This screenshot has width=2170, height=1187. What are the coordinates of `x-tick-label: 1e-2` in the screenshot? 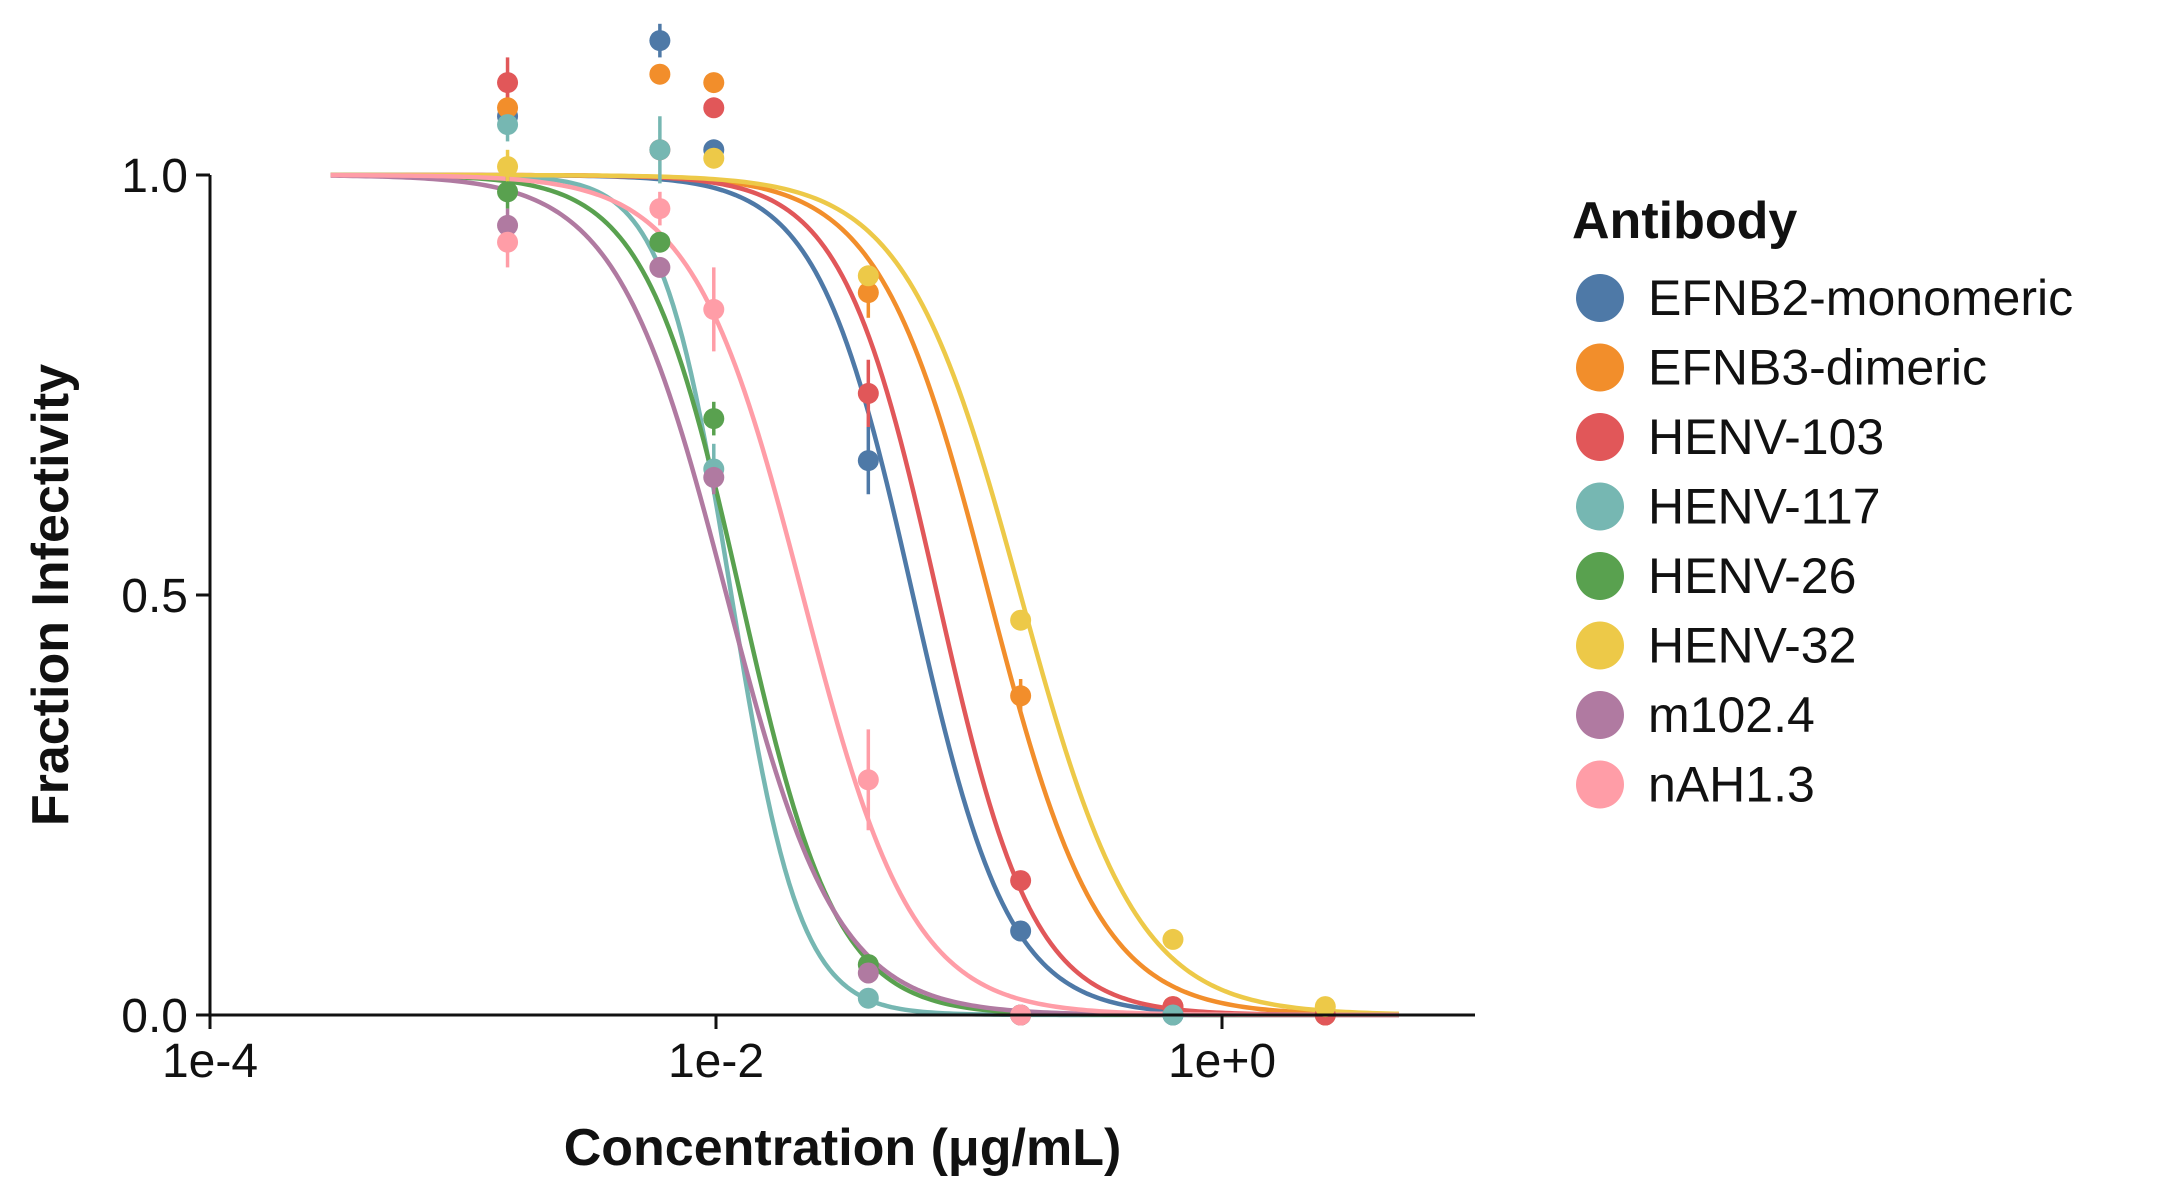 It's located at (716, 1061).